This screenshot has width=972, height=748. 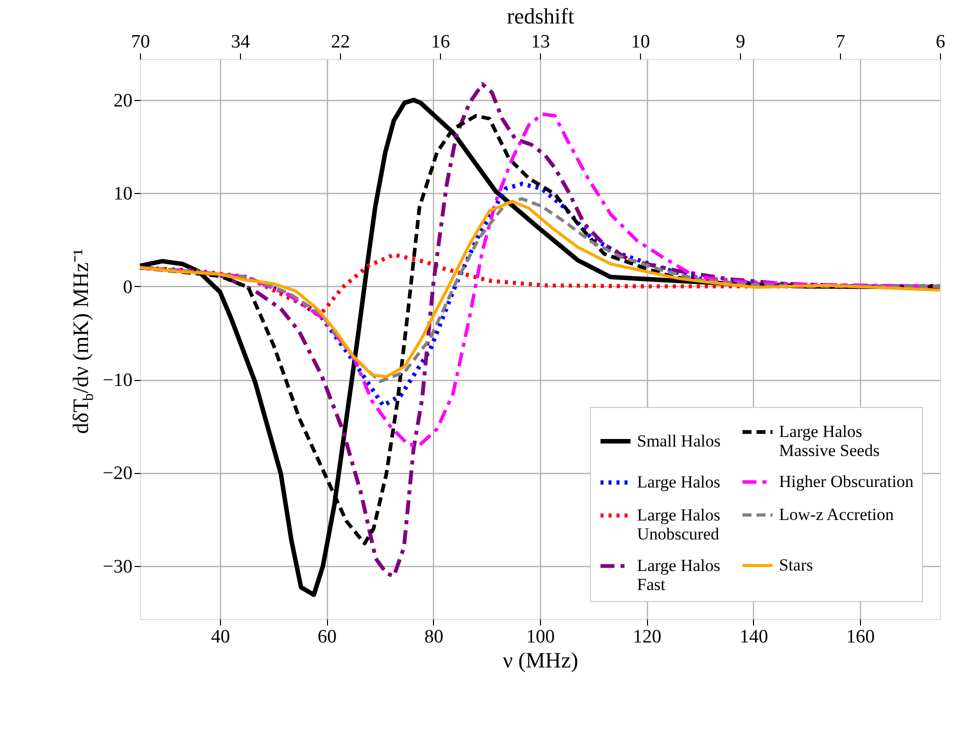 I want to click on text: 10, so click(x=640, y=42).